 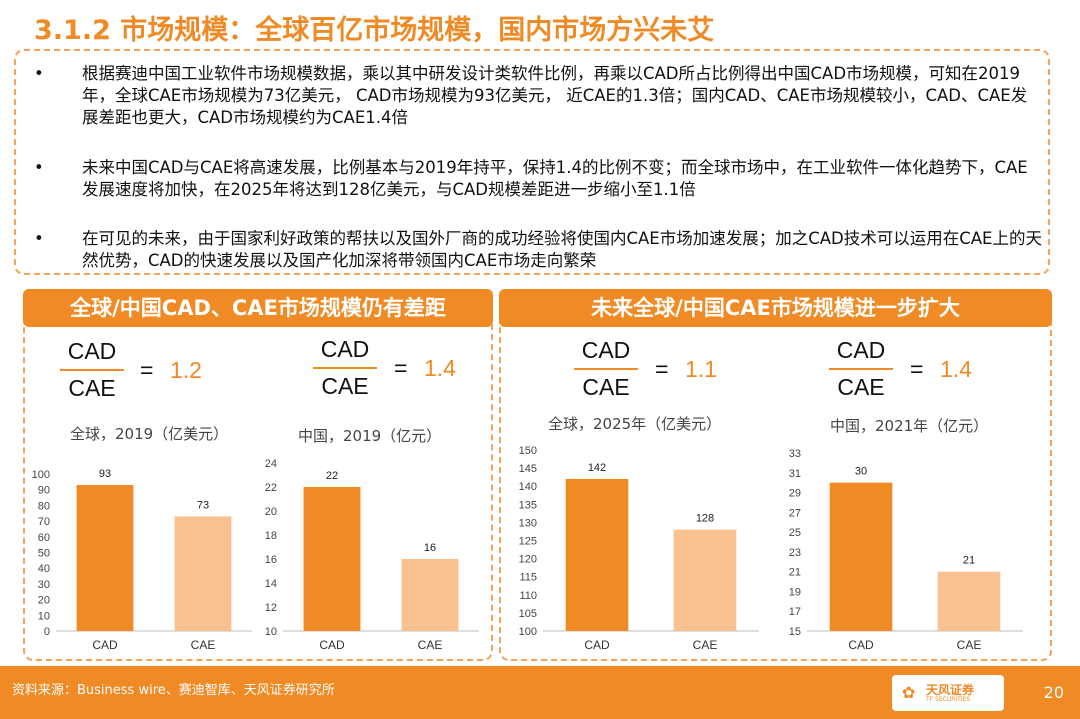 What do you see at coordinates (374, 30) in the screenshot?
I see `page-title: 3.1.2 市场规模：全球百亿市场规模，国内市场方兴未艾` at bounding box center [374, 30].